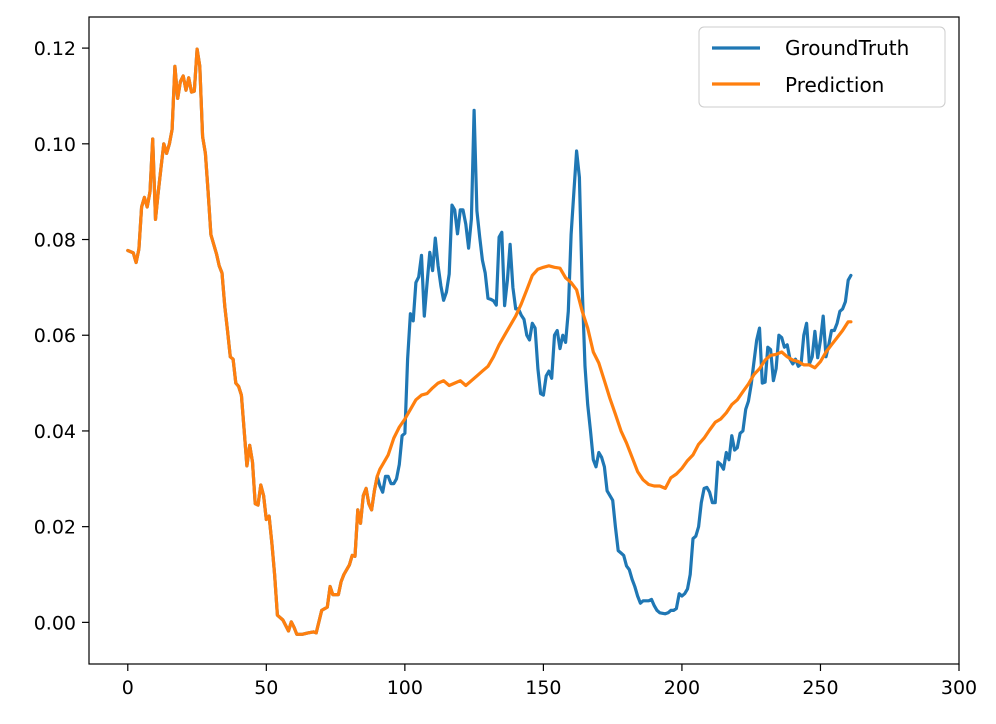 Image resolution: width=996 pixels, height=724 pixels. What do you see at coordinates (55, 336) in the screenshot?
I see `y-tick-label: 0.06` at bounding box center [55, 336].